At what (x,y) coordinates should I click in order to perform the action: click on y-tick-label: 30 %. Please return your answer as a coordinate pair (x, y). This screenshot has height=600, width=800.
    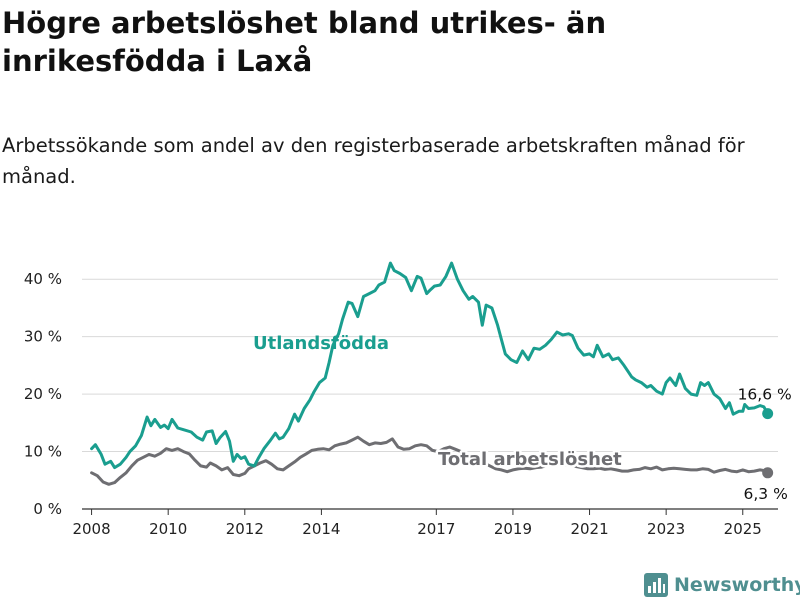
    Looking at the image, I should click on (43, 337).